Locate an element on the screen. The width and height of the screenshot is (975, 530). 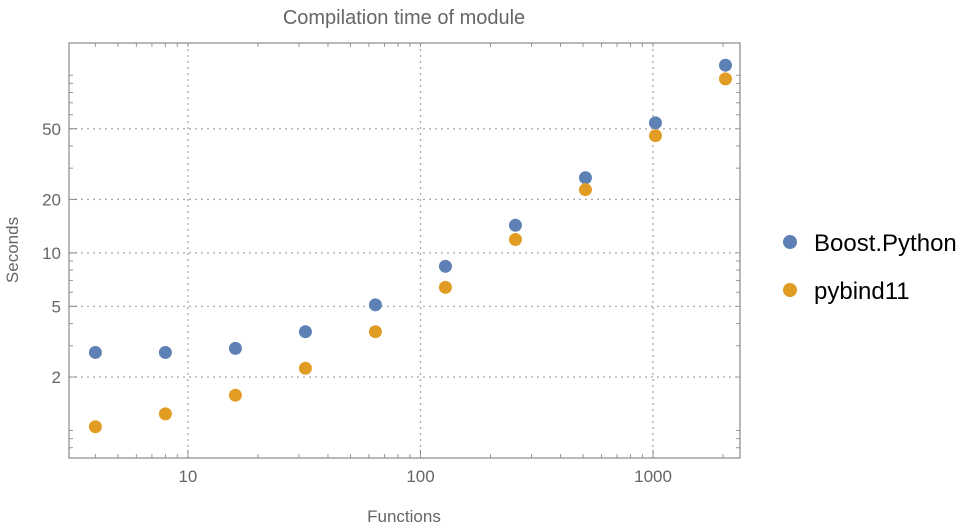
y-tick-label: 5 is located at coordinates (56, 306).